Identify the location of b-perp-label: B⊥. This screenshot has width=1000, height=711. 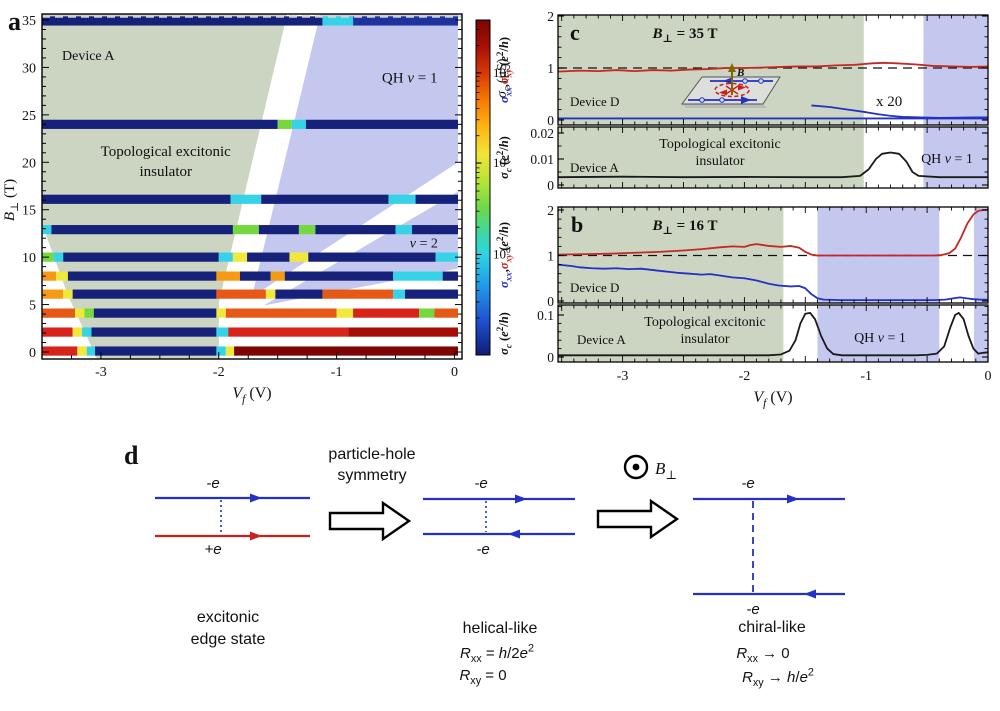
(666, 470).